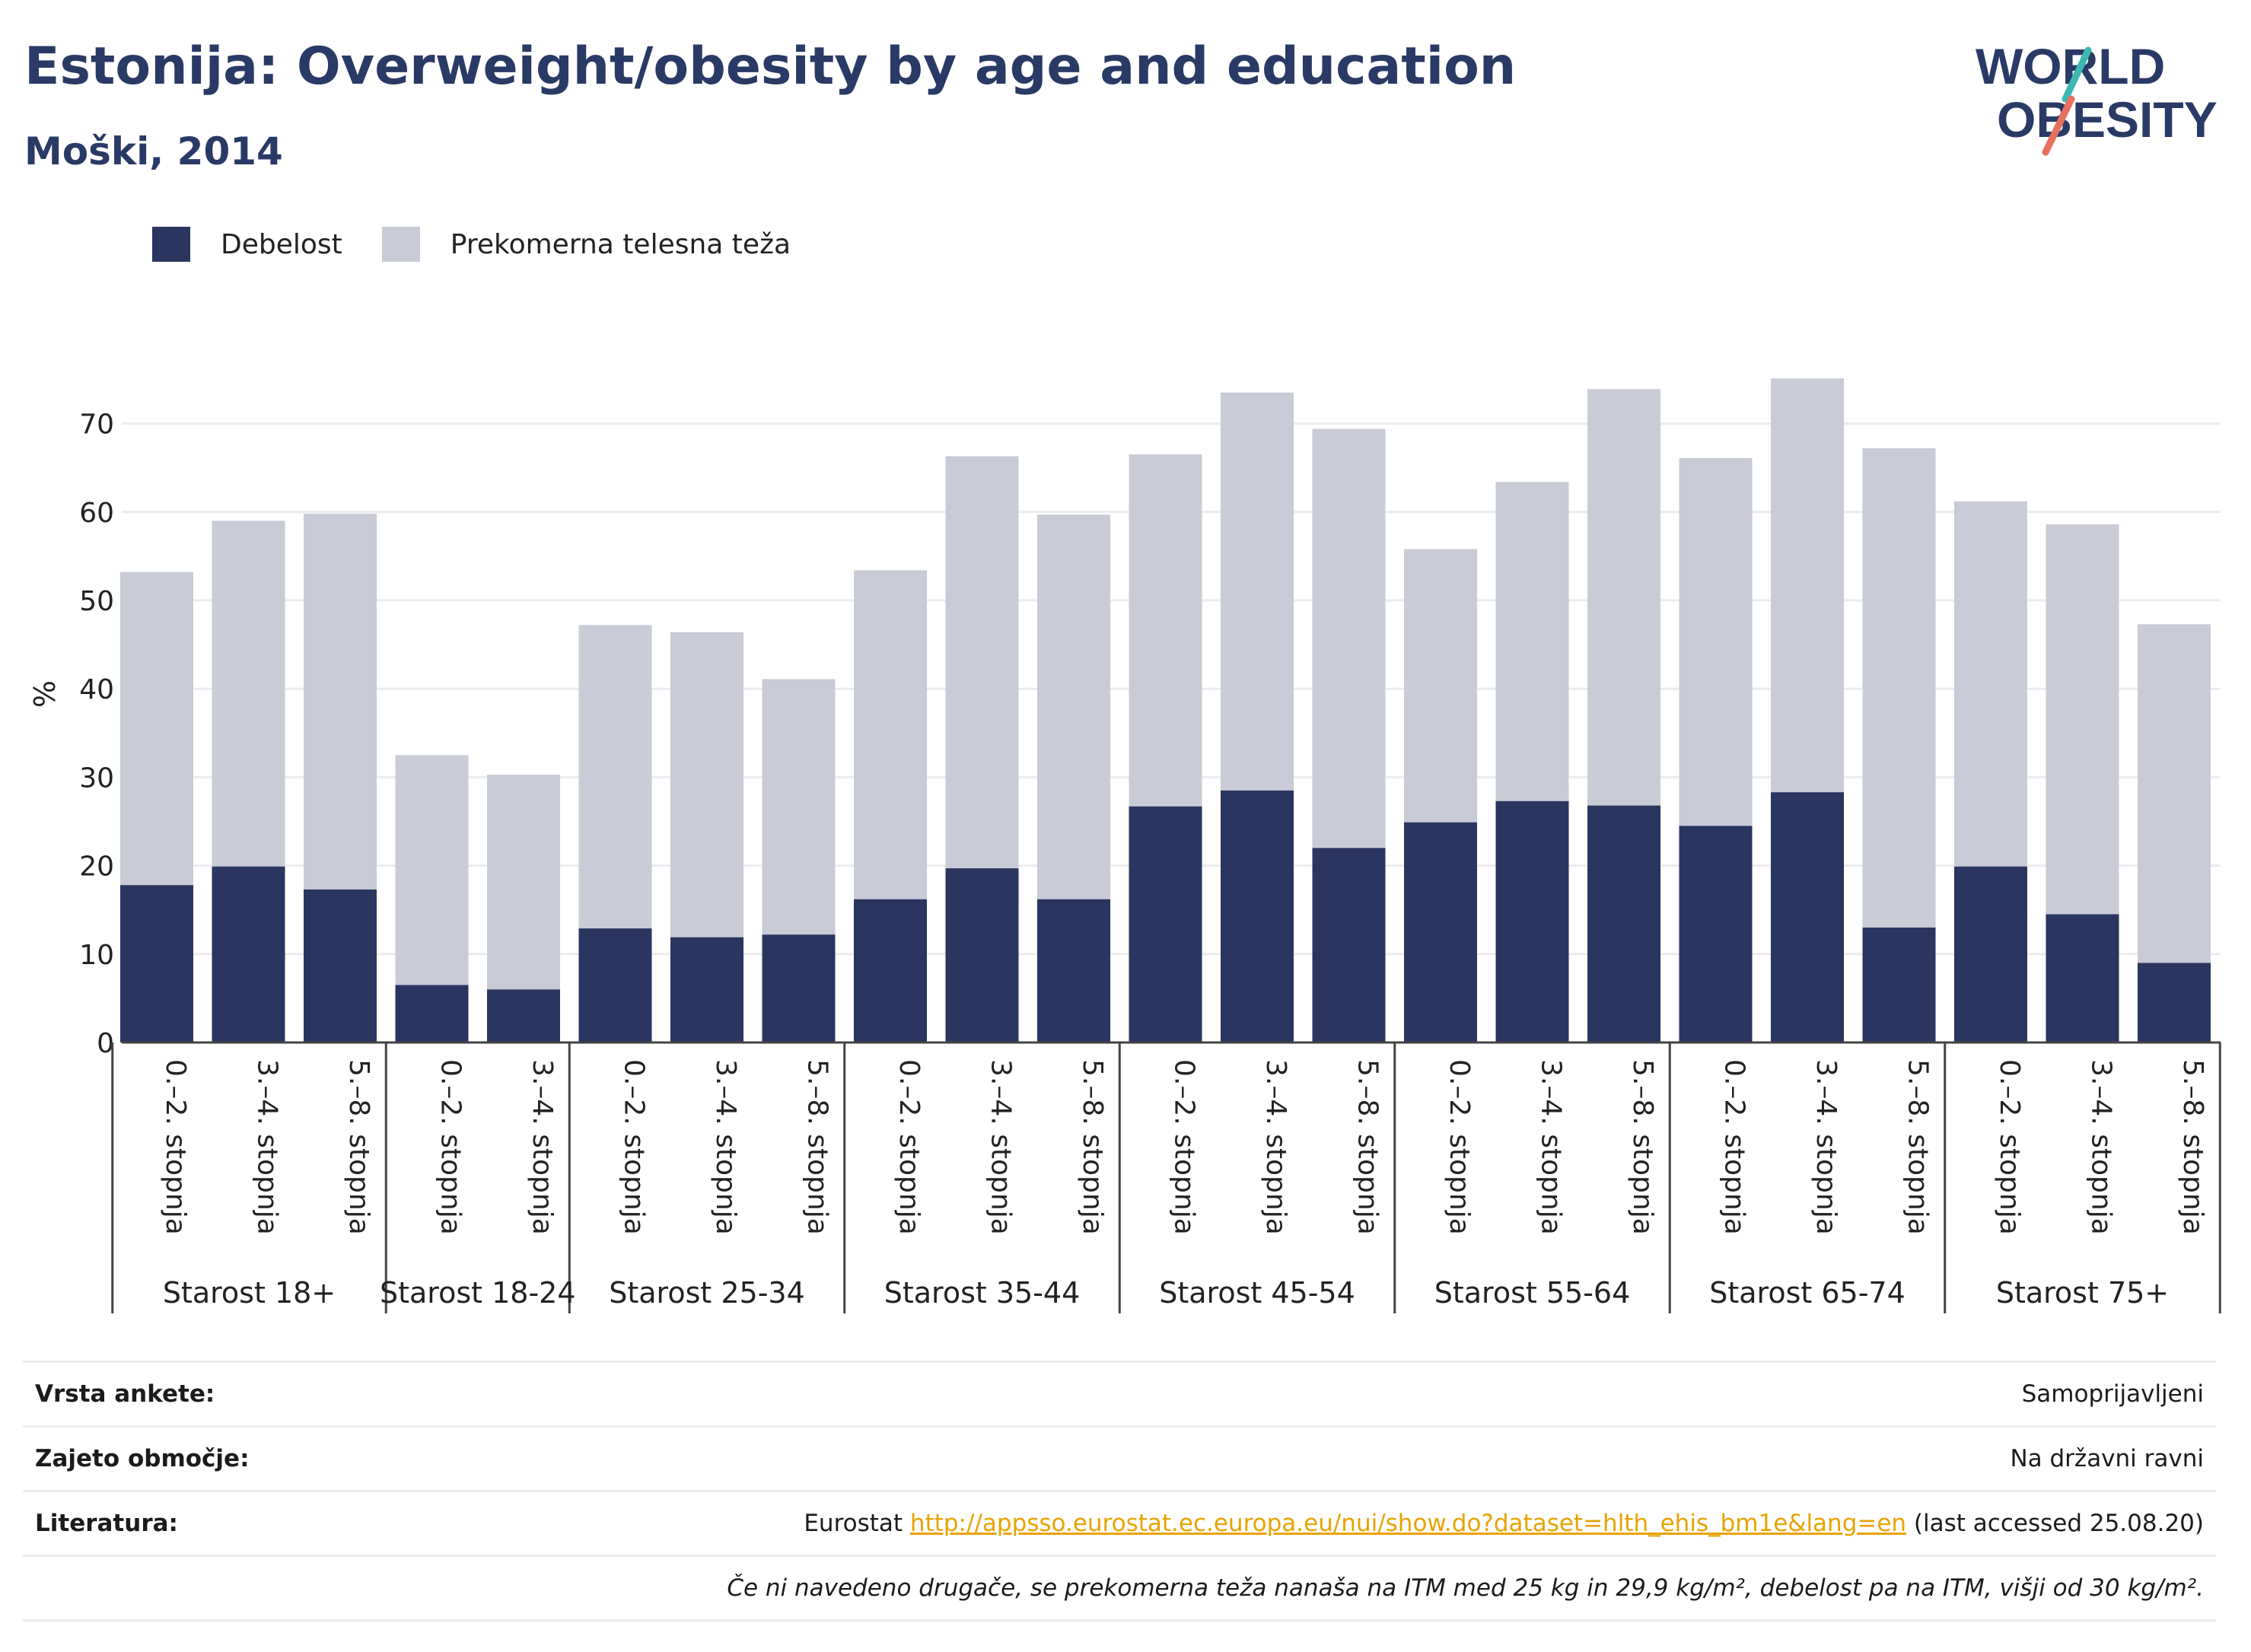 This screenshot has height=1652, width=2251. What do you see at coordinates (982, 1293) in the screenshot?
I see `group-label: Starost 35-44` at bounding box center [982, 1293].